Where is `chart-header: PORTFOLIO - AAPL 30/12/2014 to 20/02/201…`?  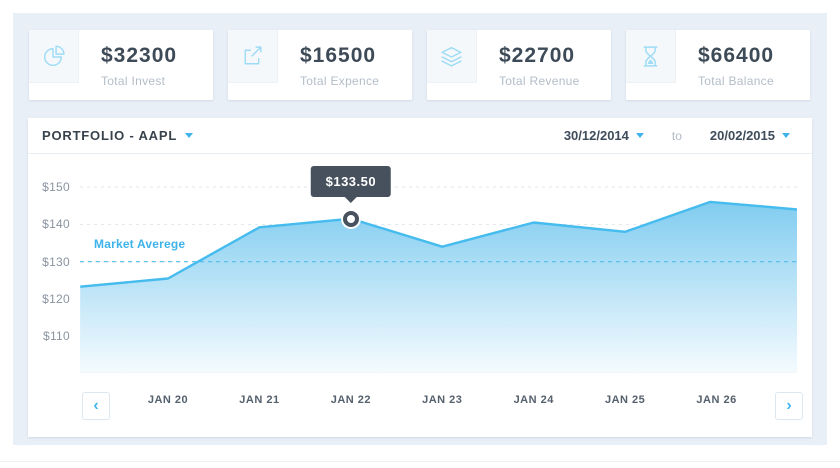 chart-header: PORTFOLIO - AAPL 30/12/2014 to 20/02/201… is located at coordinates (420, 136).